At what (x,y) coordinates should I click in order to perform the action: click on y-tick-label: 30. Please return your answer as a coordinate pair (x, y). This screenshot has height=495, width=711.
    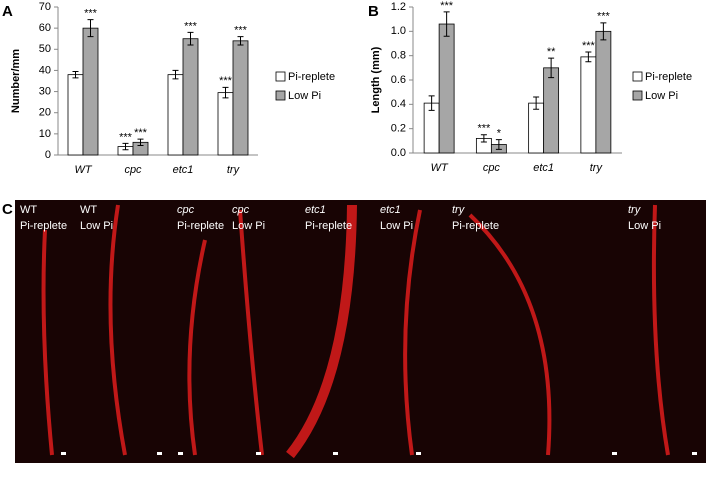
    Looking at the image, I should click on (45, 91).